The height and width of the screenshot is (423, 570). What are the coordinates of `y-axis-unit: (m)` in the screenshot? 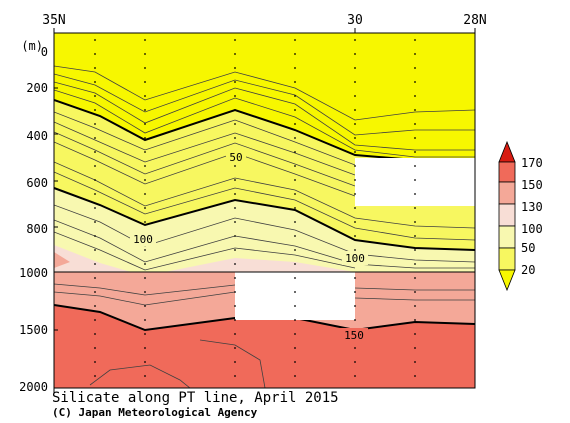 It's located at (32, 46).